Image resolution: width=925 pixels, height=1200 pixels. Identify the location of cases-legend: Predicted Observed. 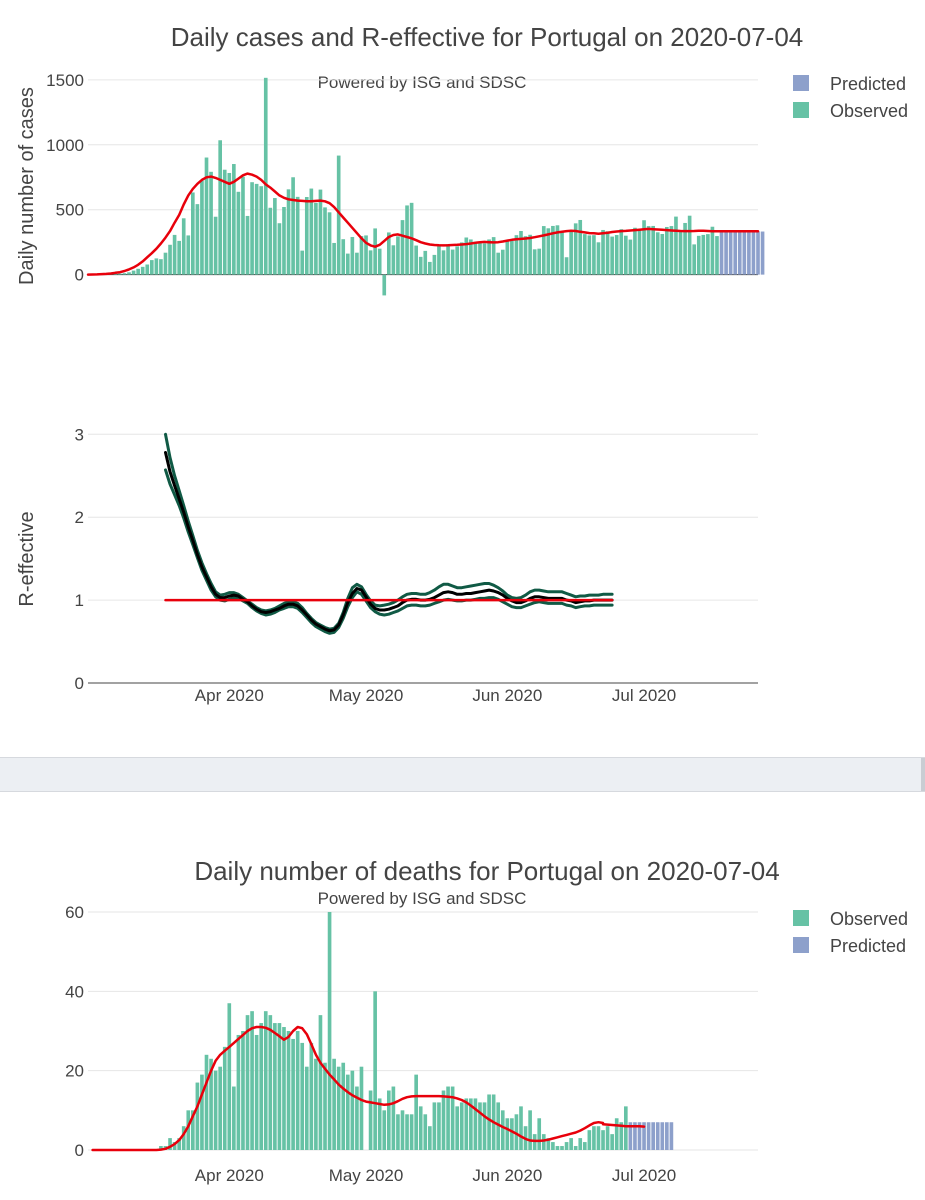
(850, 97).